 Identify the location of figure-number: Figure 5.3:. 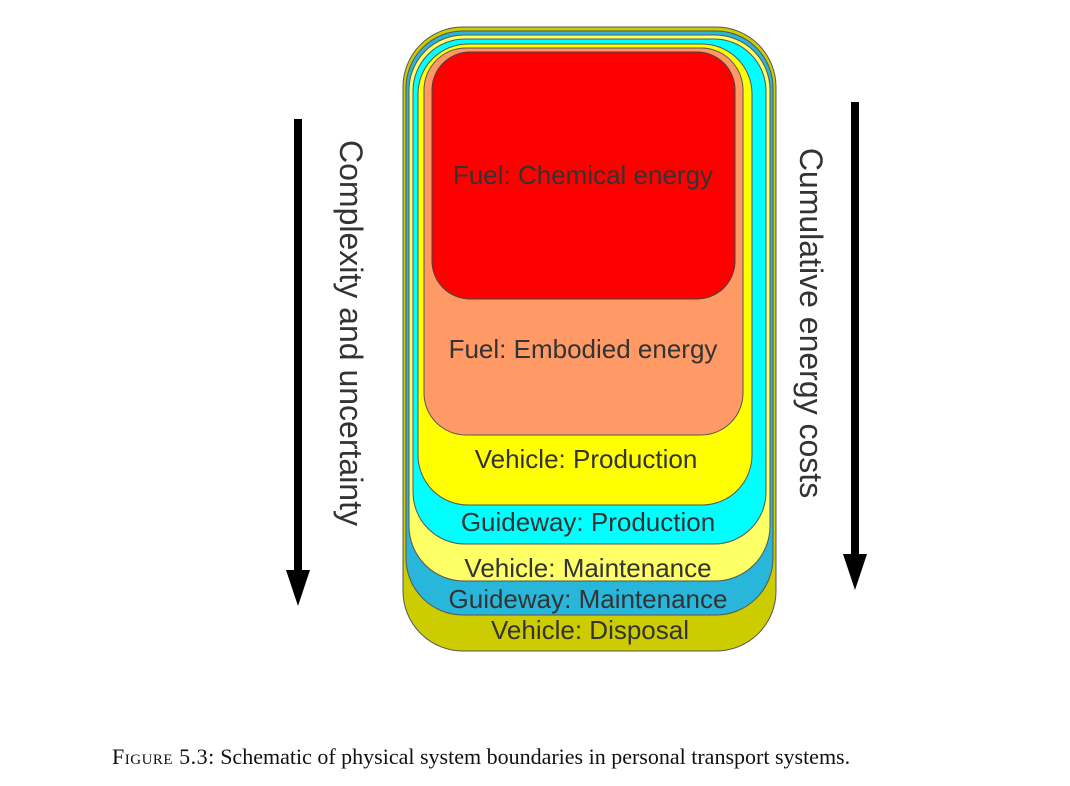
(163, 756).